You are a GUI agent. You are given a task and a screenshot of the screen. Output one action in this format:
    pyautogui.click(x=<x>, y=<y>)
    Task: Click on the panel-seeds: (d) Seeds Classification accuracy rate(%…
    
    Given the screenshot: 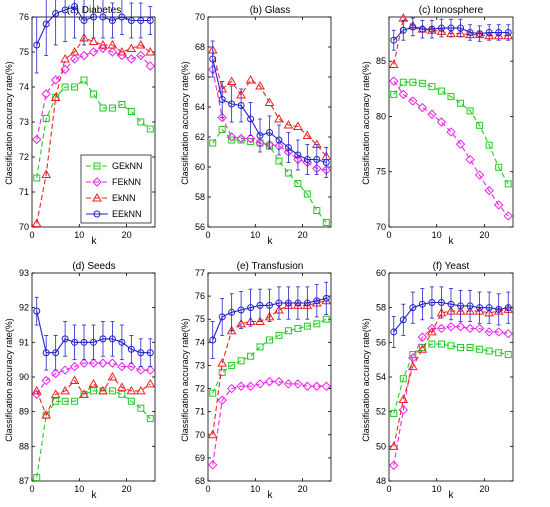 What is the action you would take?
    pyautogui.click(x=80, y=381)
    